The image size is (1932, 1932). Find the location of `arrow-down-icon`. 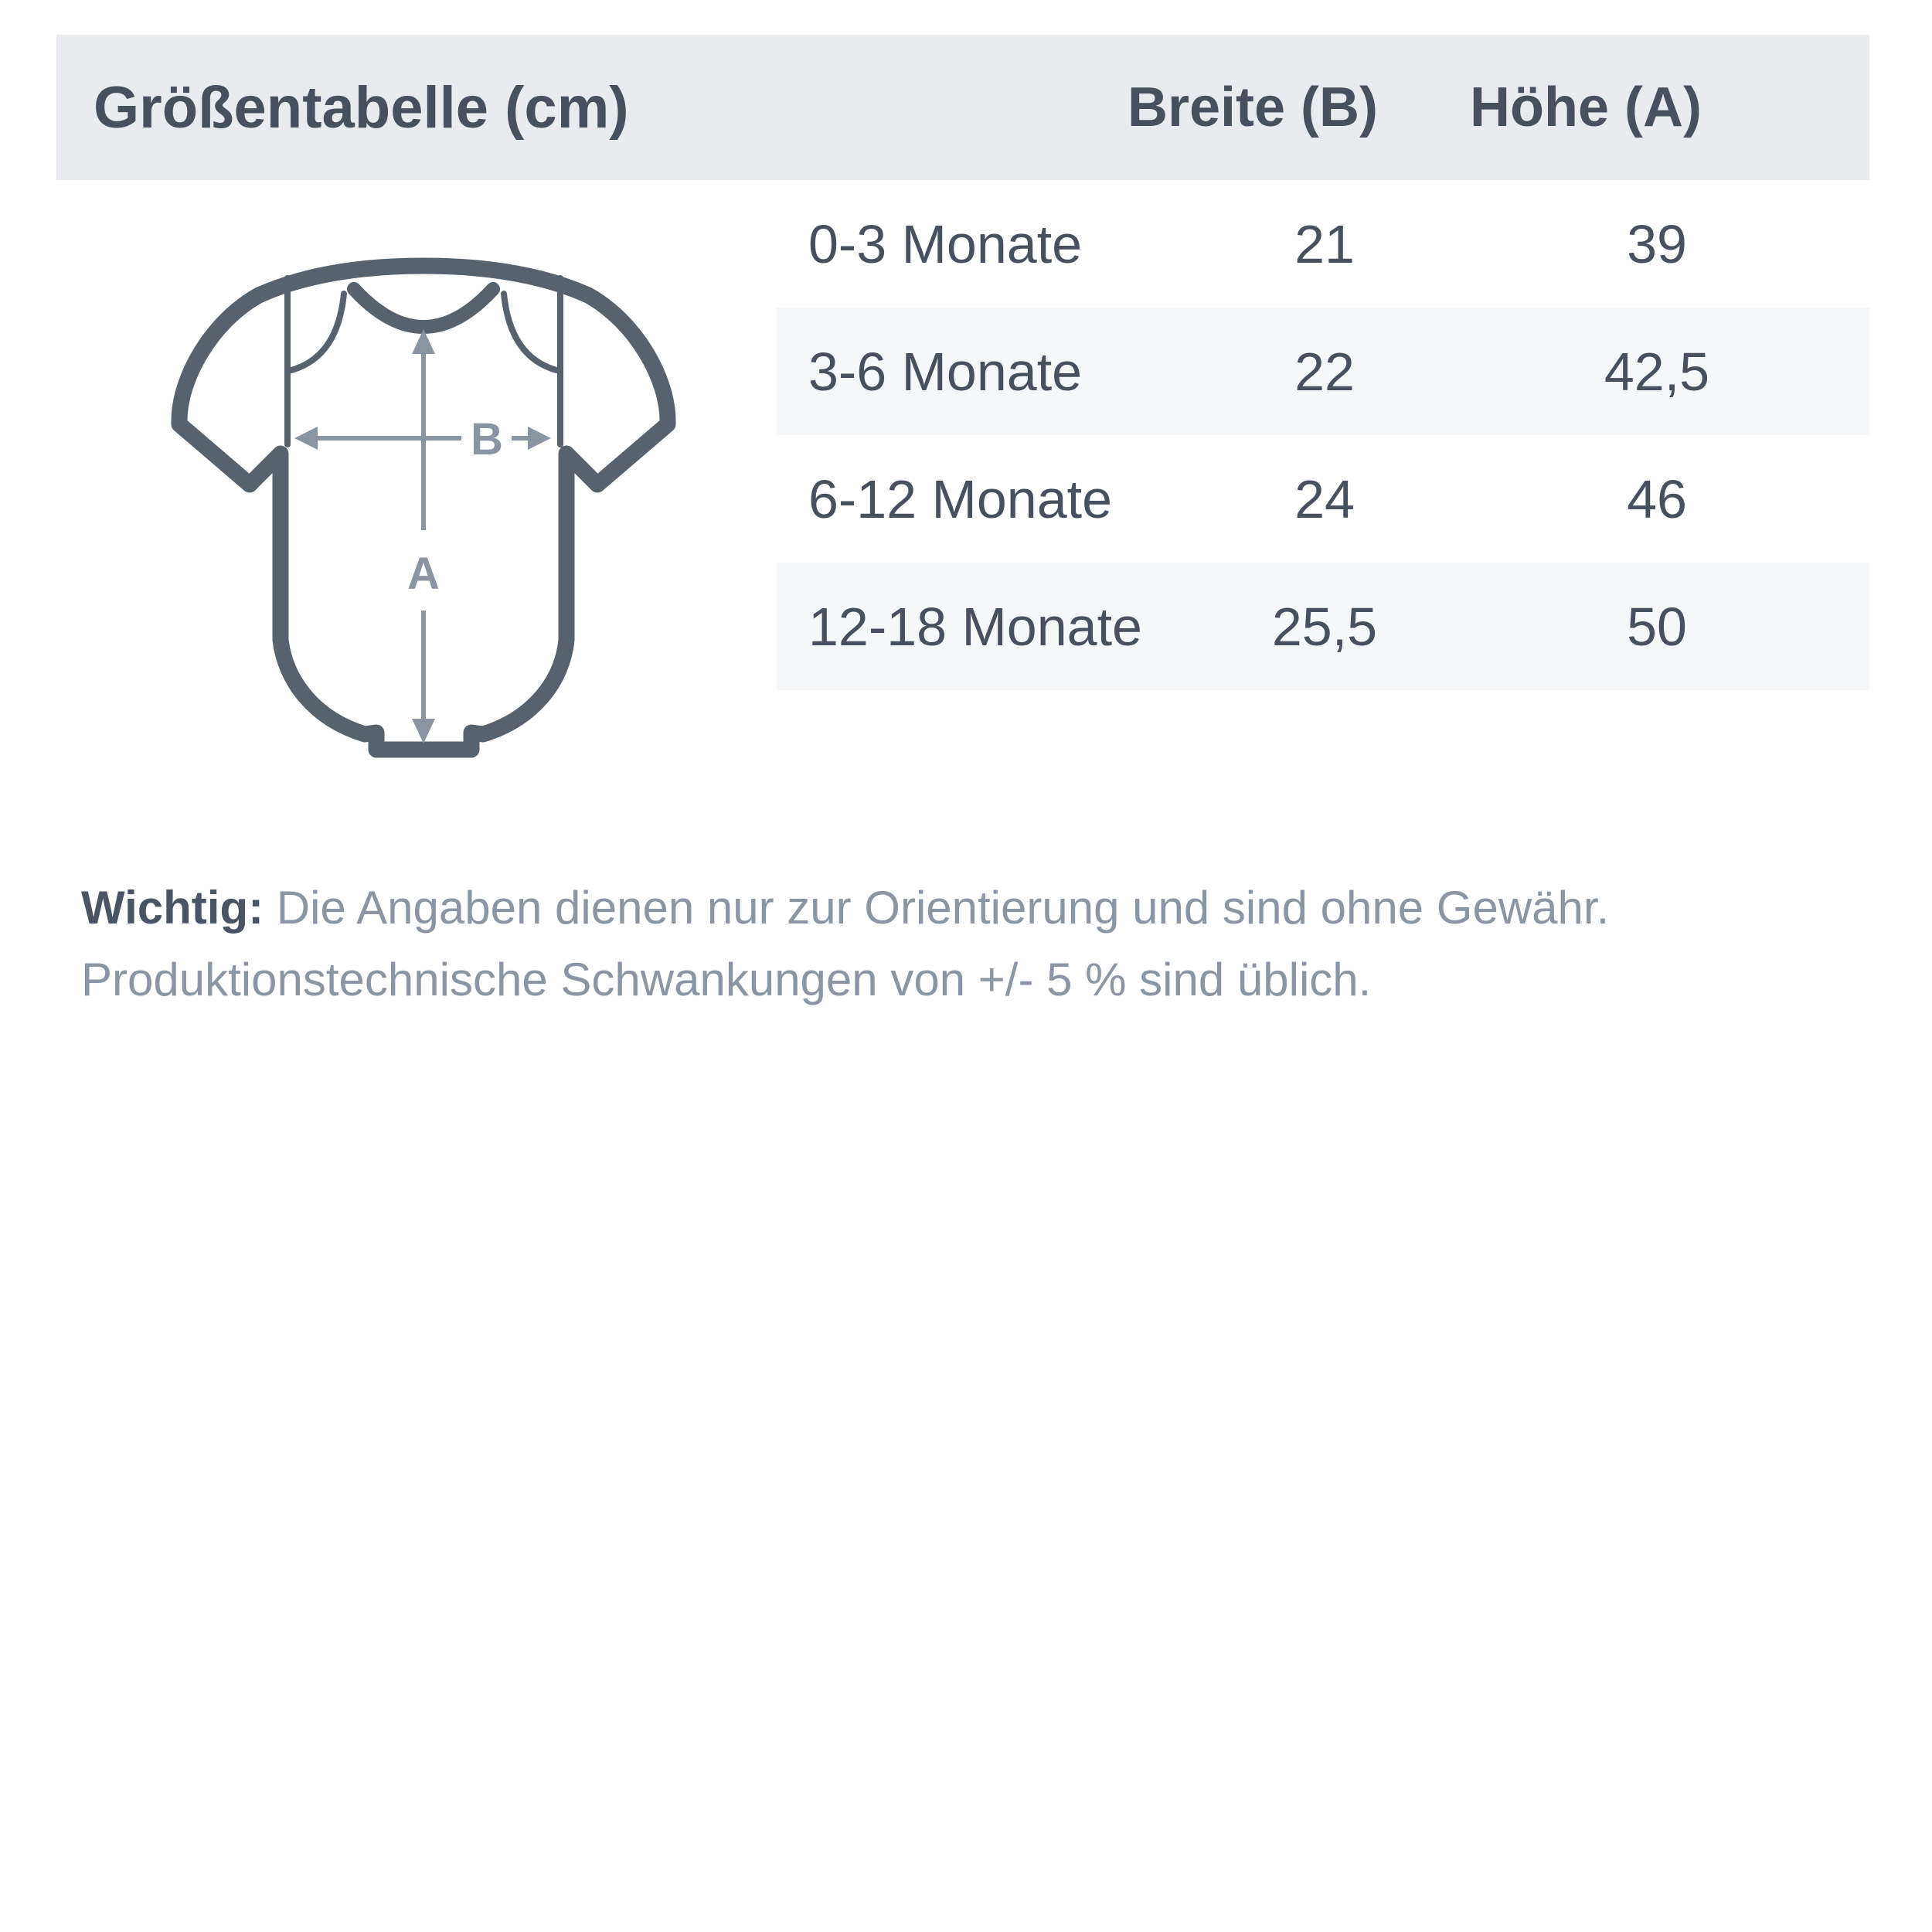

arrow-down-icon is located at coordinates (424, 731).